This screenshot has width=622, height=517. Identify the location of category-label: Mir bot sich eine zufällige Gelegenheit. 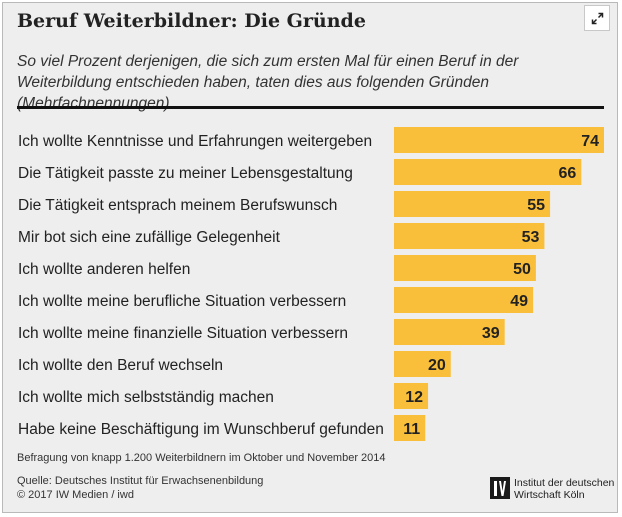
(149, 237).